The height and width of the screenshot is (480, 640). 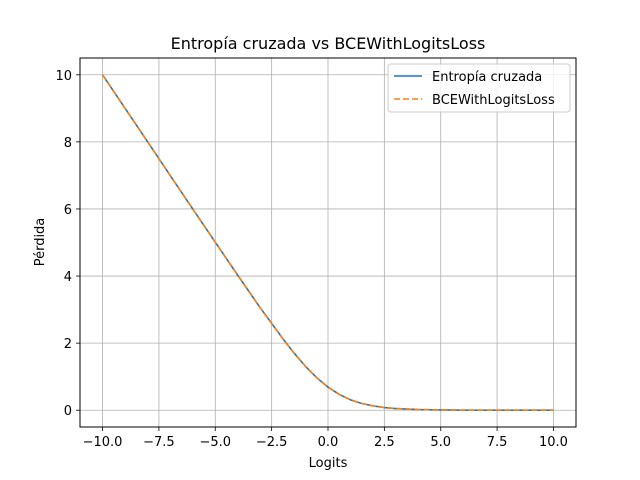 What do you see at coordinates (159, 442) in the screenshot?
I see `x-tick-label: −7.5` at bounding box center [159, 442].